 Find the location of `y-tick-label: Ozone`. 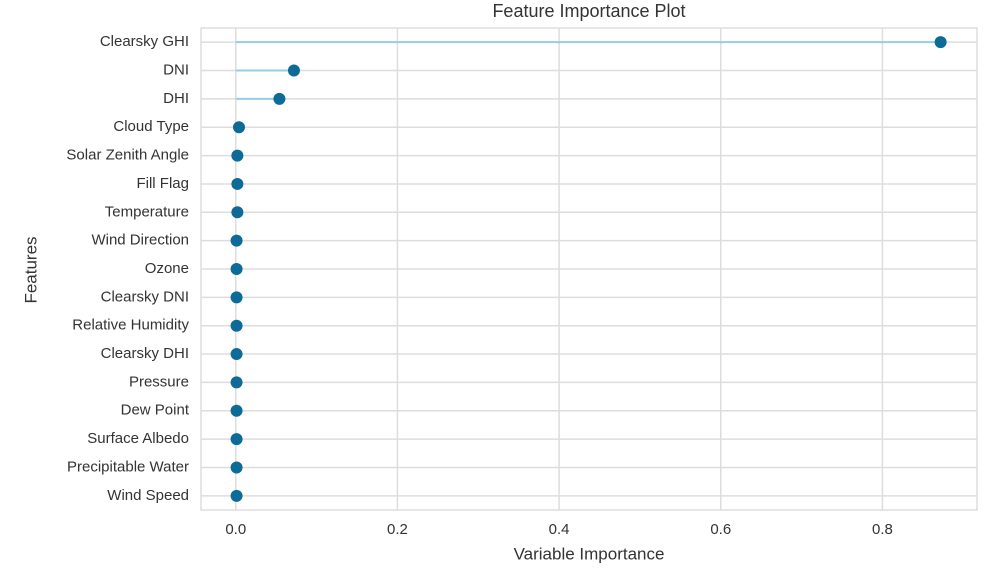

y-tick-label: Ozone is located at coordinates (167, 268).